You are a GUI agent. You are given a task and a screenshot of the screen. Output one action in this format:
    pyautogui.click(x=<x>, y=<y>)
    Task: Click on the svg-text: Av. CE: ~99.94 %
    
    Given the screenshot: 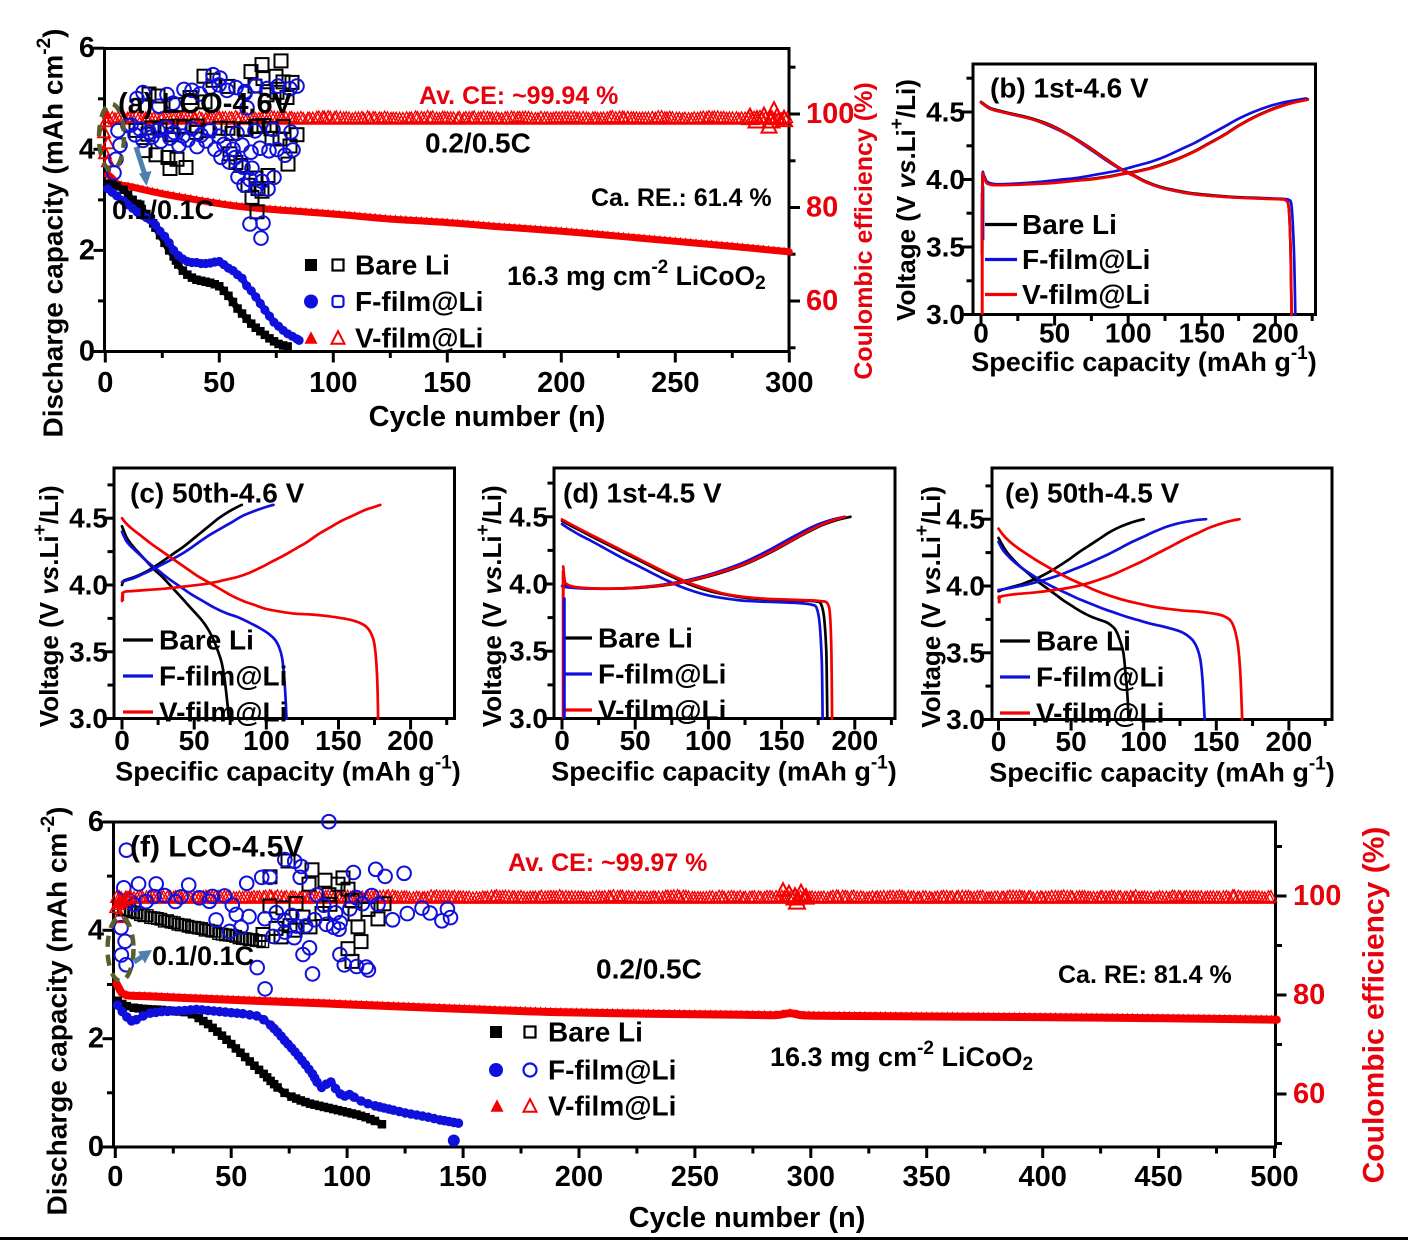 What is the action you would take?
    pyautogui.click(x=518, y=96)
    